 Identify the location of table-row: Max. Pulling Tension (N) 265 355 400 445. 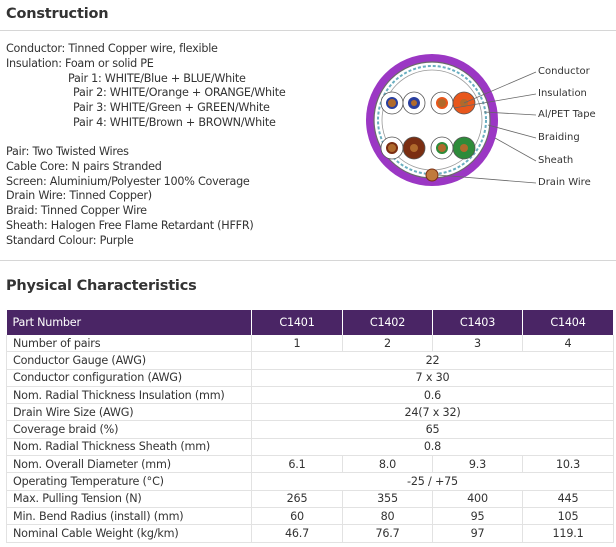
(310, 499).